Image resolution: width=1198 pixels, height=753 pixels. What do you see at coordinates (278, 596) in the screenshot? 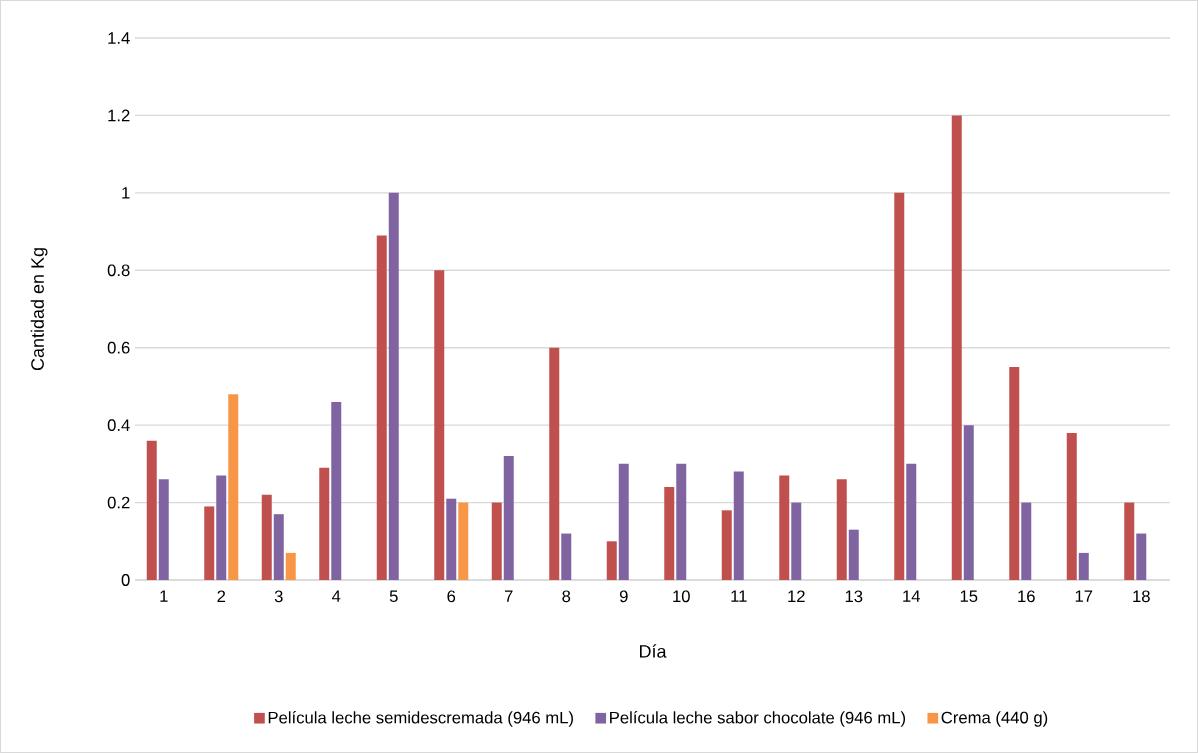
I see `x-tick-label: 3` at bounding box center [278, 596].